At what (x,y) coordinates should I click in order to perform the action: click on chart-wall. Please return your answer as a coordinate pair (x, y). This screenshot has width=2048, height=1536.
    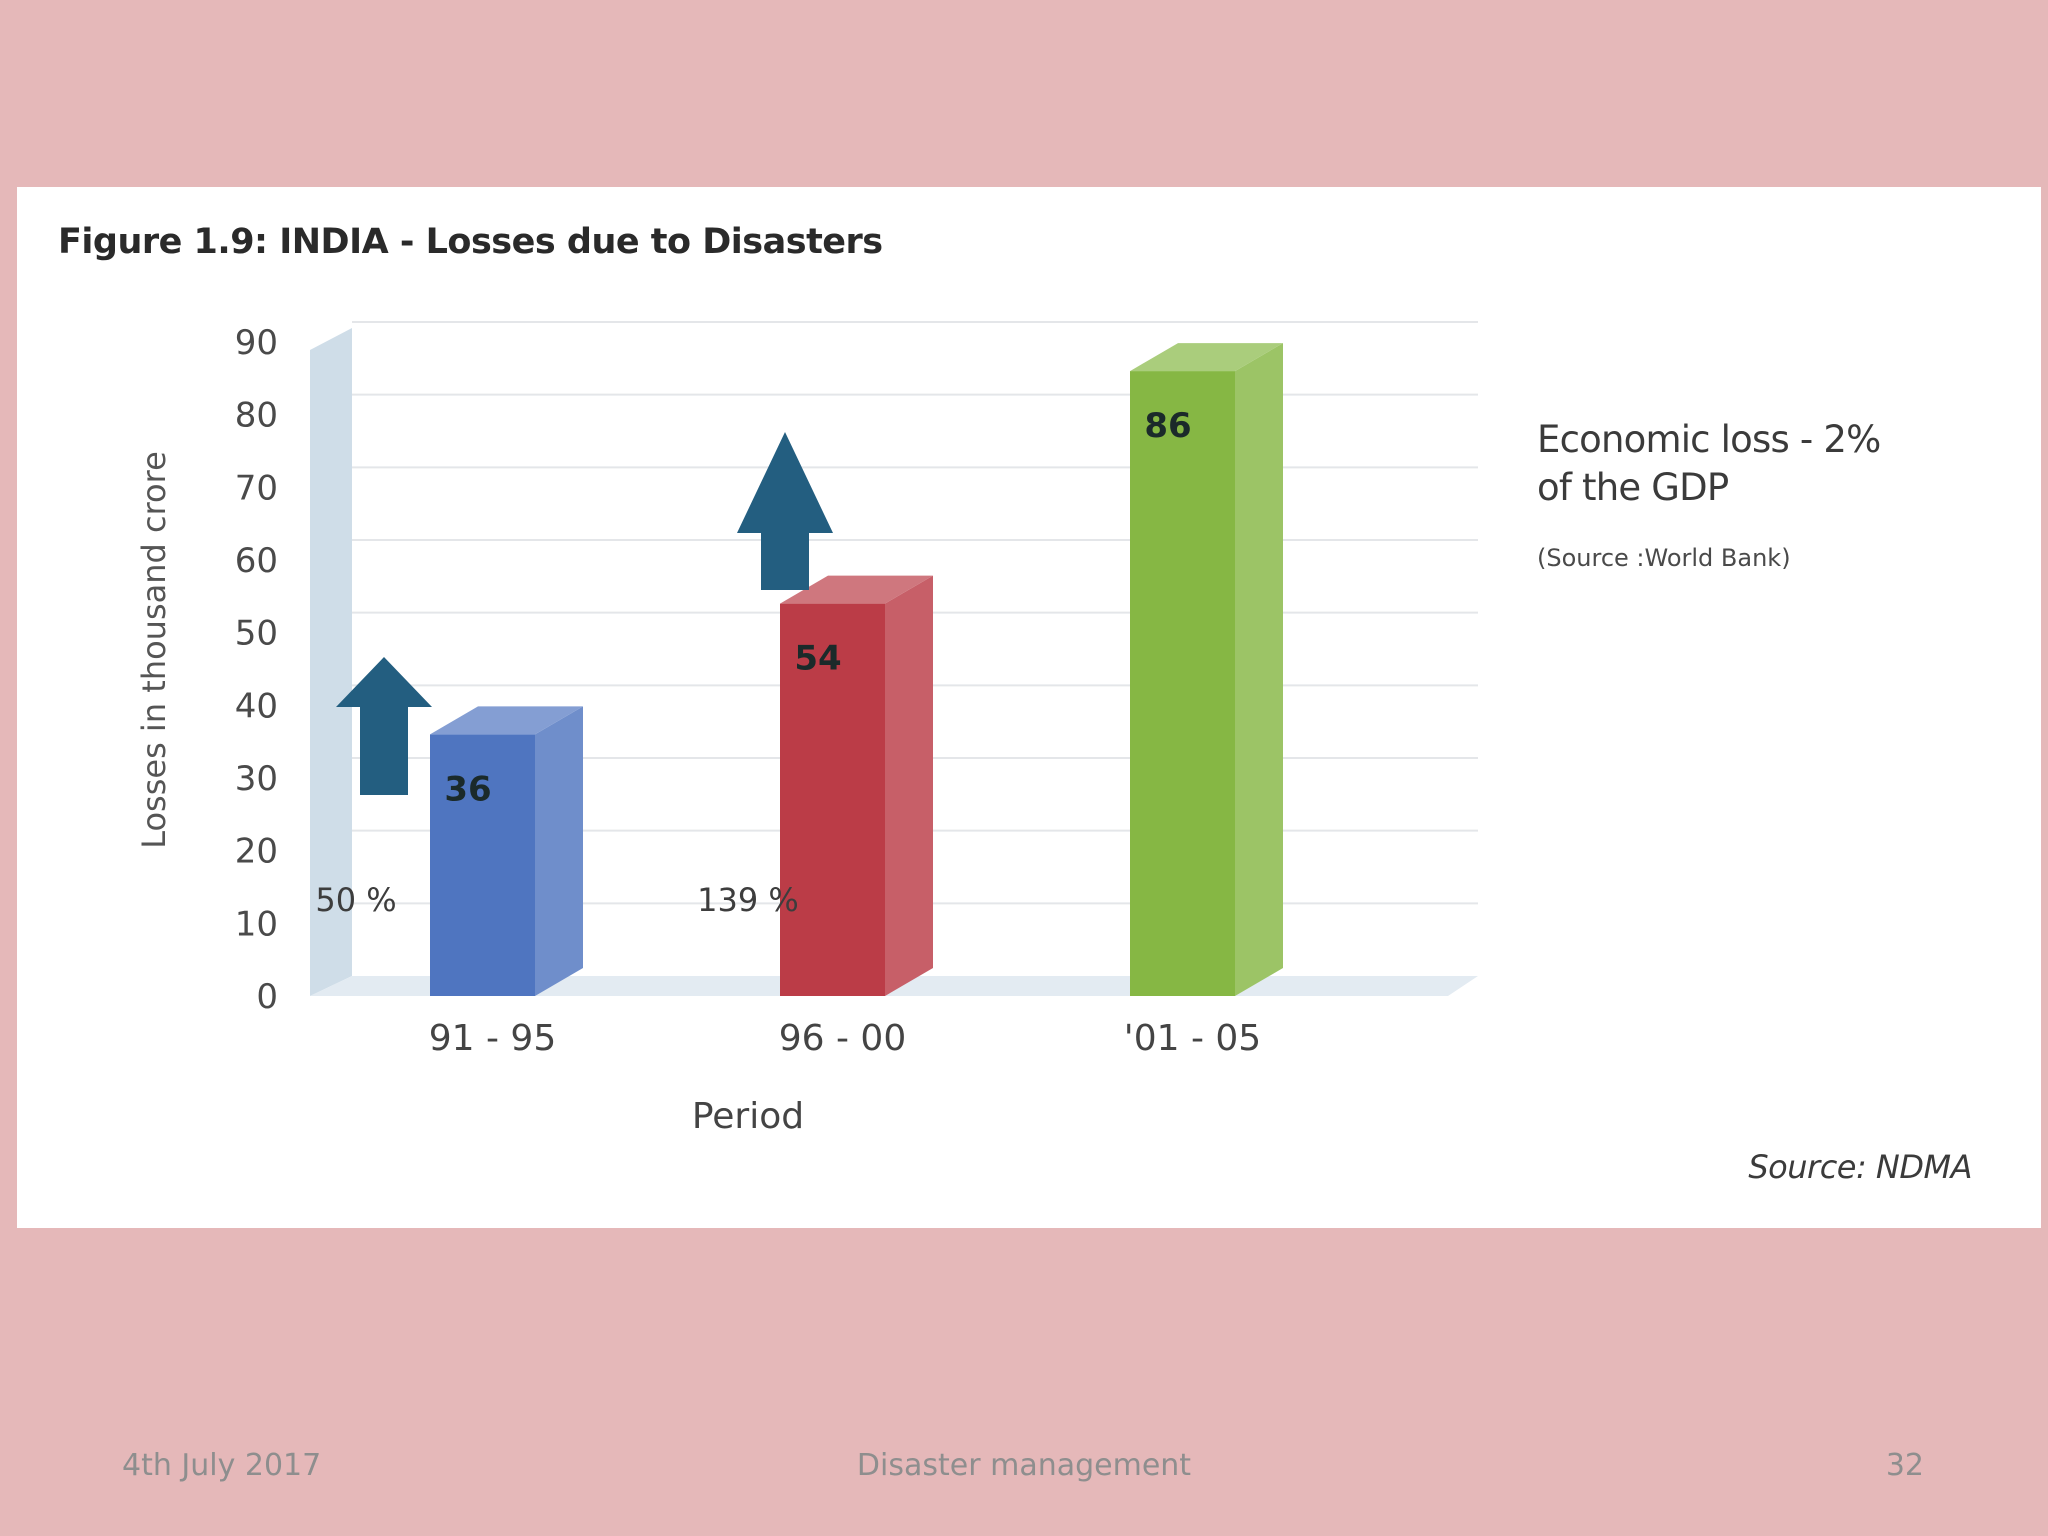
    Looking at the image, I should click on (331, 662).